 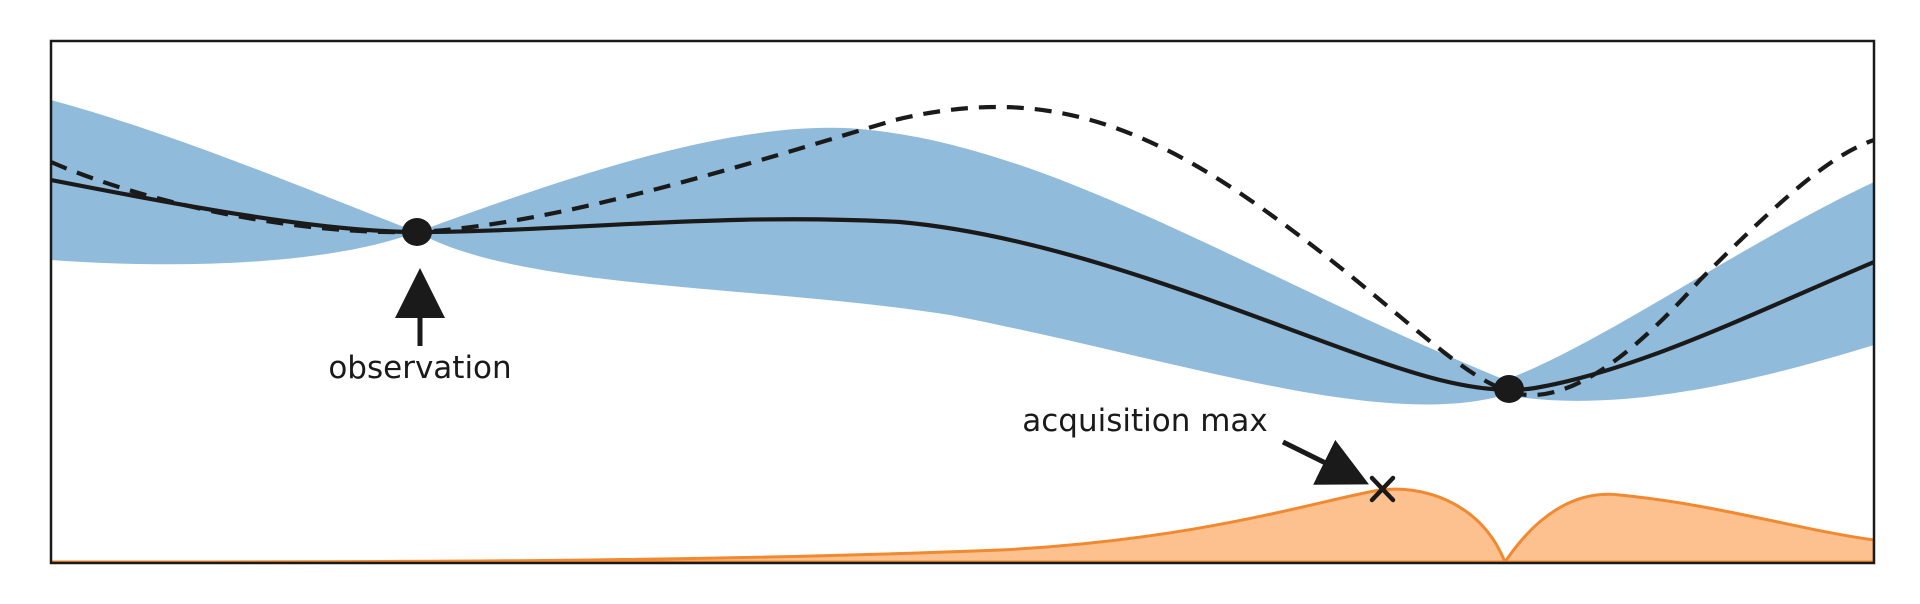 What do you see at coordinates (419, 368) in the screenshot?
I see `observation-label: observation` at bounding box center [419, 368].